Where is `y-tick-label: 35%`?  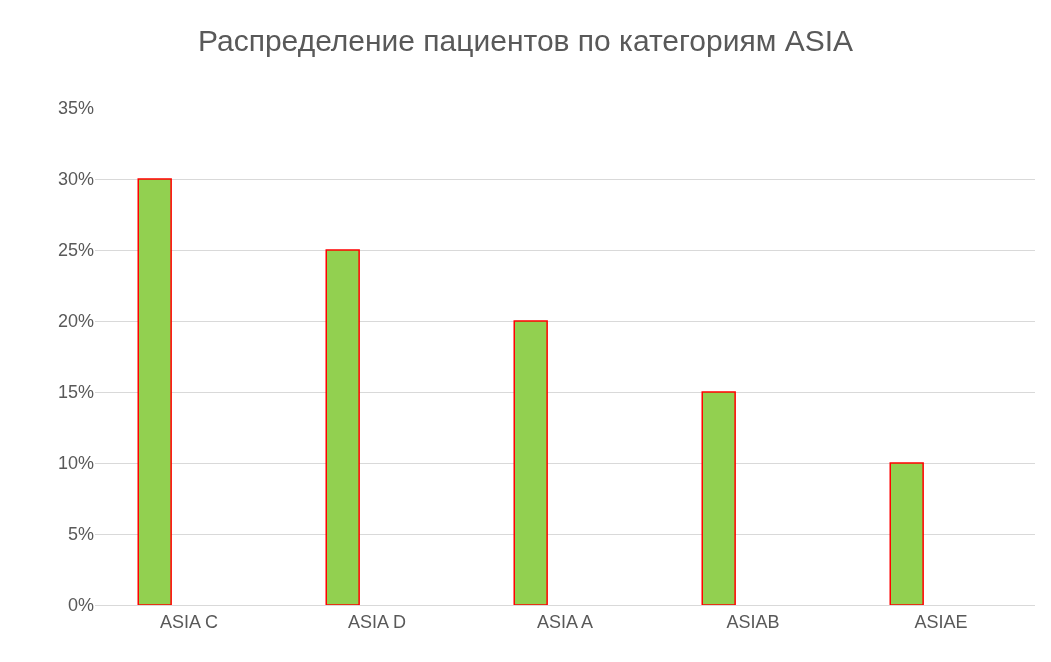 y-tick-label: 35% is located at coordinates (75, 108).